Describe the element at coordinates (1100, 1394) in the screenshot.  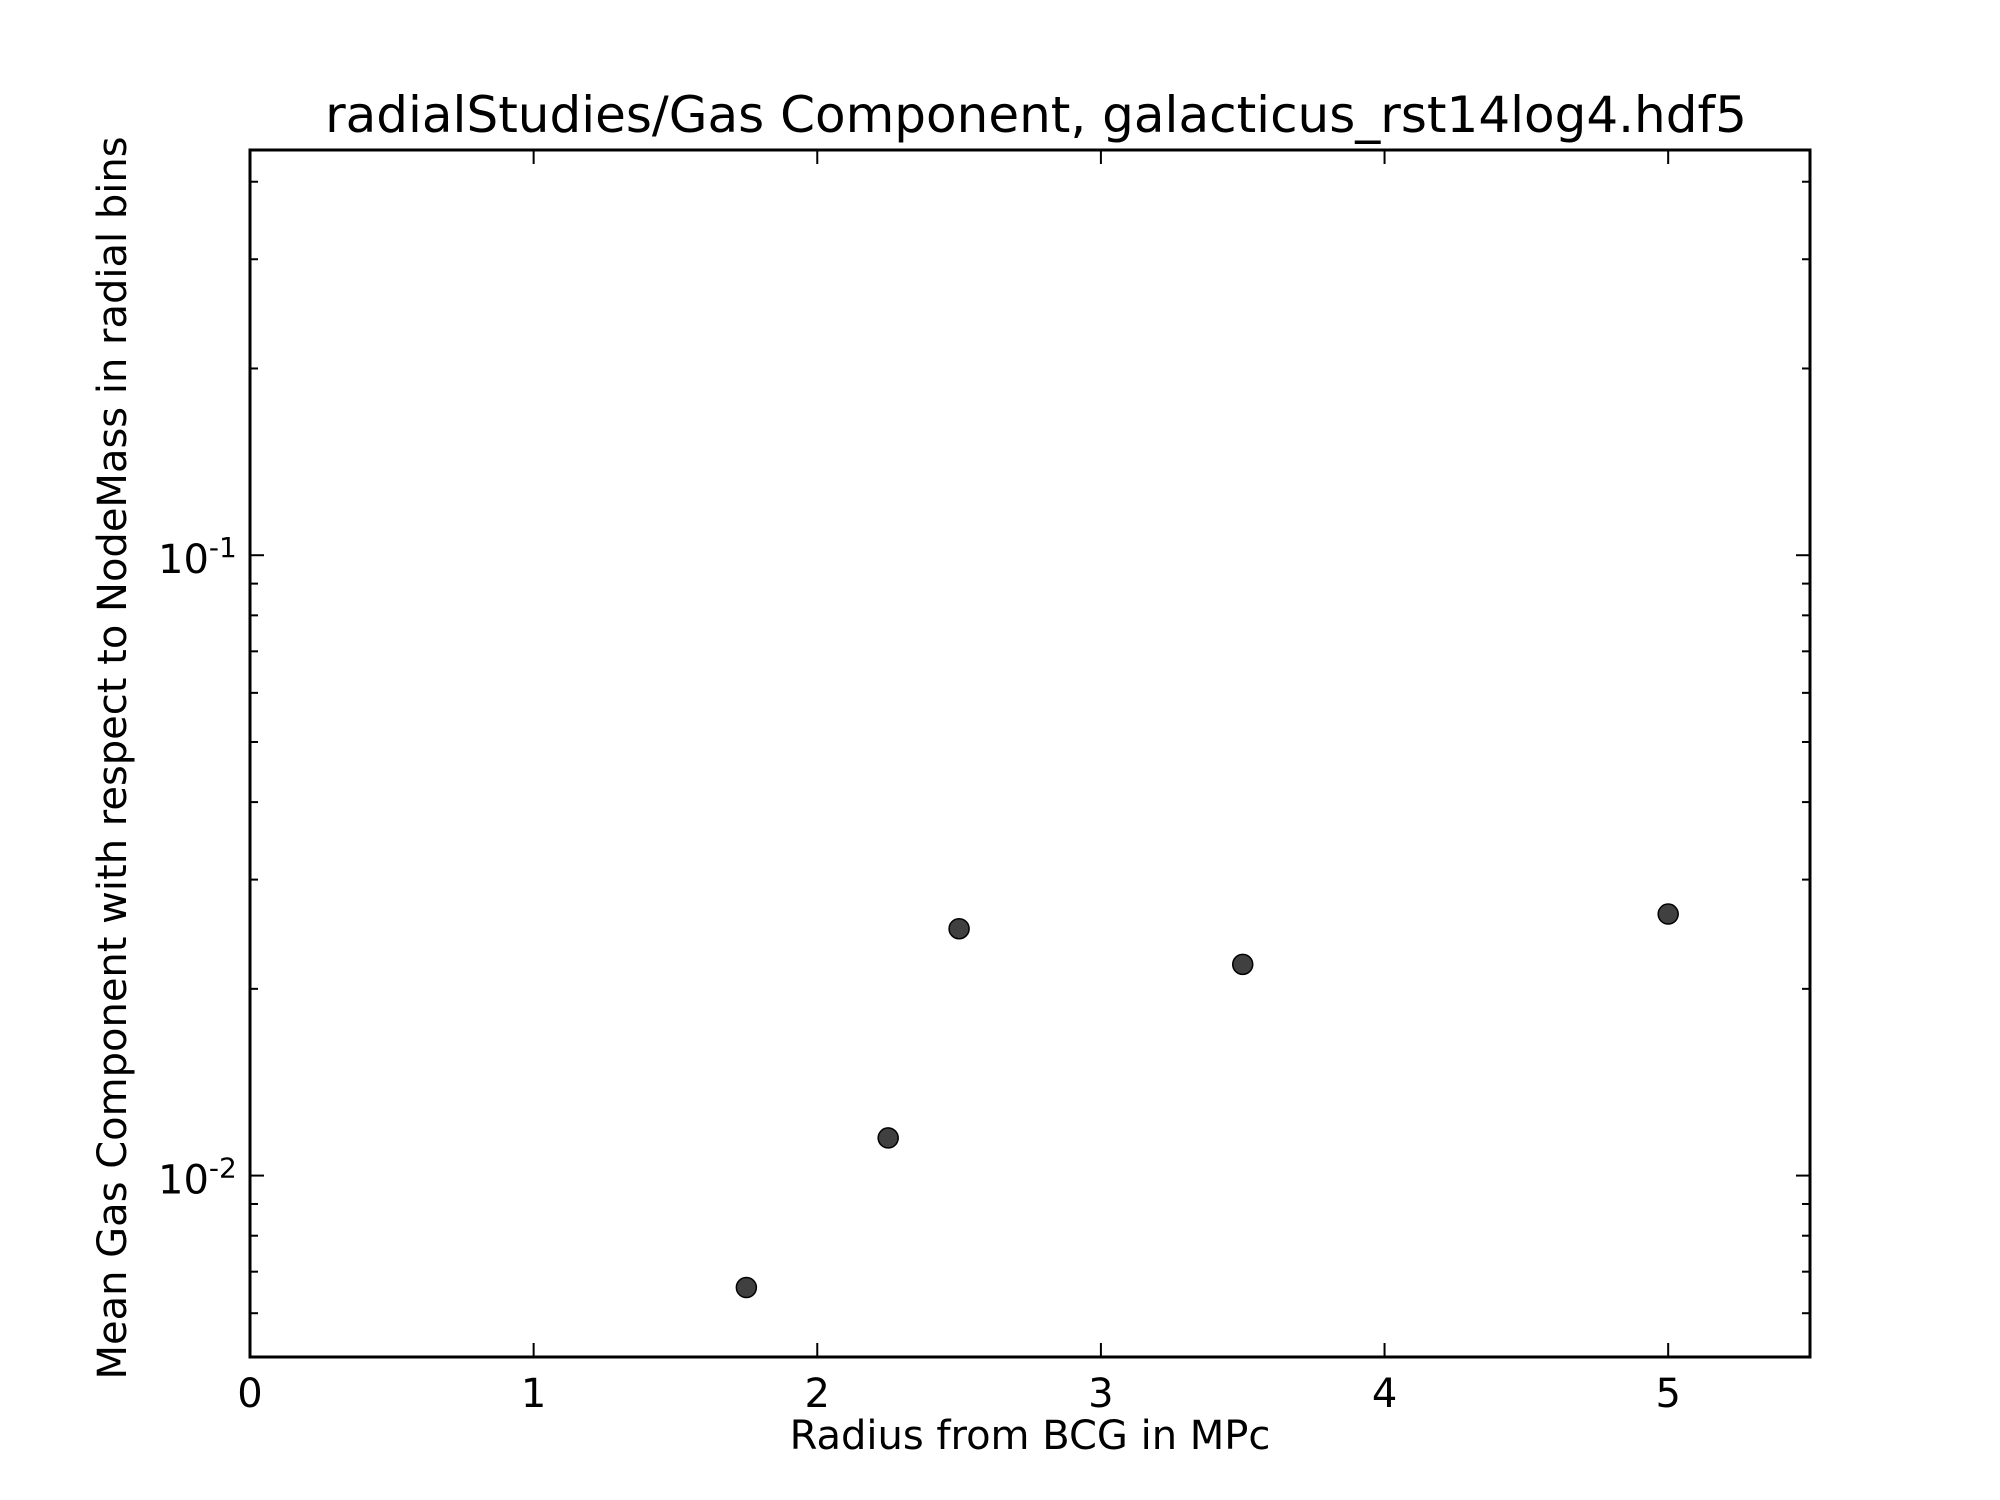
I see `x-tick-label: 3` at that location.